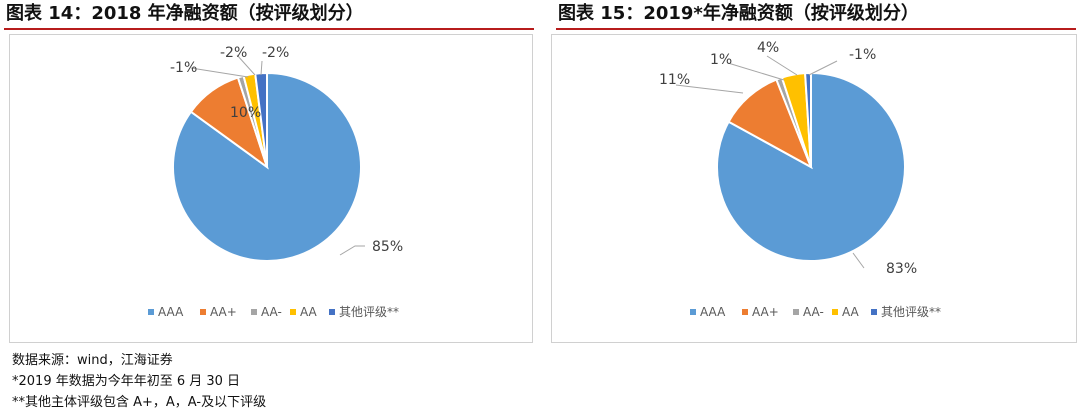 The image size is (1080, 417). What do you see at coordinates (823, 68) in the screenshot?
I see `chart15-leader-其他评级` at bounding box center [823, 68].